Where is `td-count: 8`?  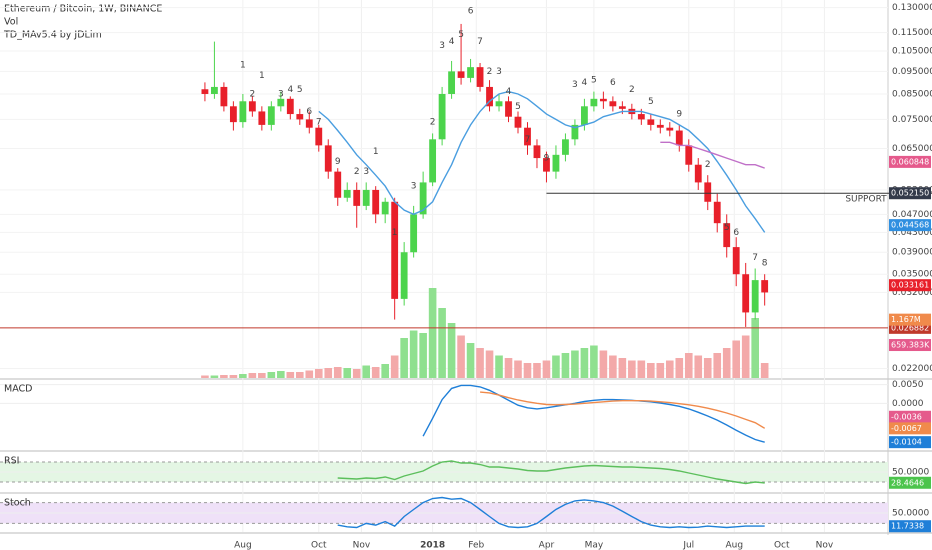 td-count: 8 is located at coordinates (765, 263).